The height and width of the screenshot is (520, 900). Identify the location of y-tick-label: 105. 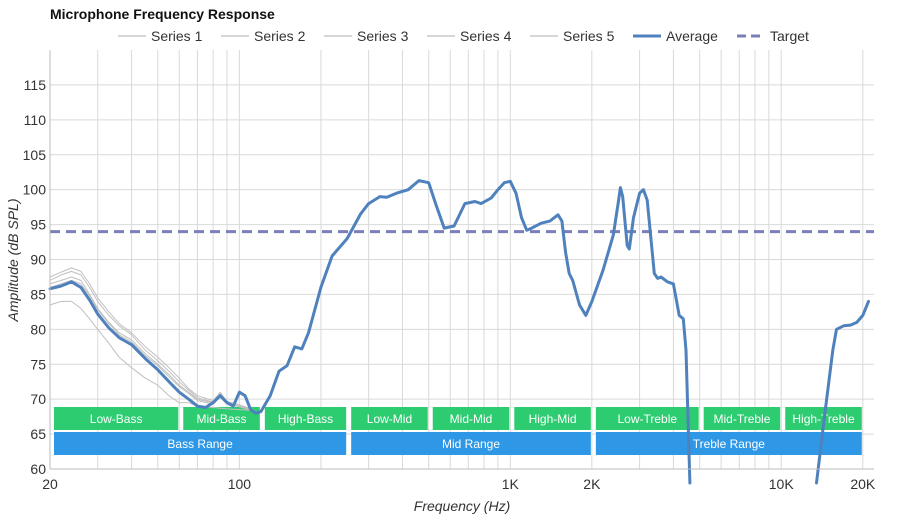
(35, 155).